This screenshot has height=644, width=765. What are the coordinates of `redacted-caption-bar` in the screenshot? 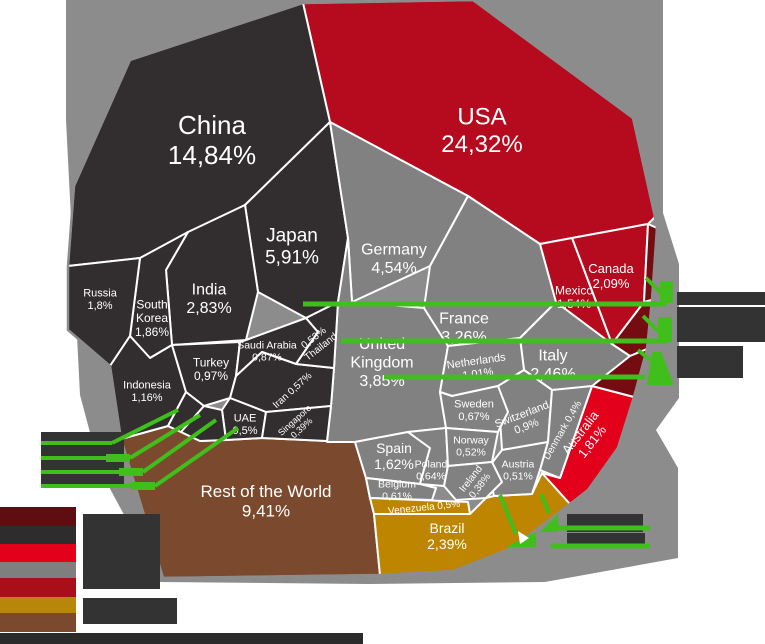 It's located at (181, 638).